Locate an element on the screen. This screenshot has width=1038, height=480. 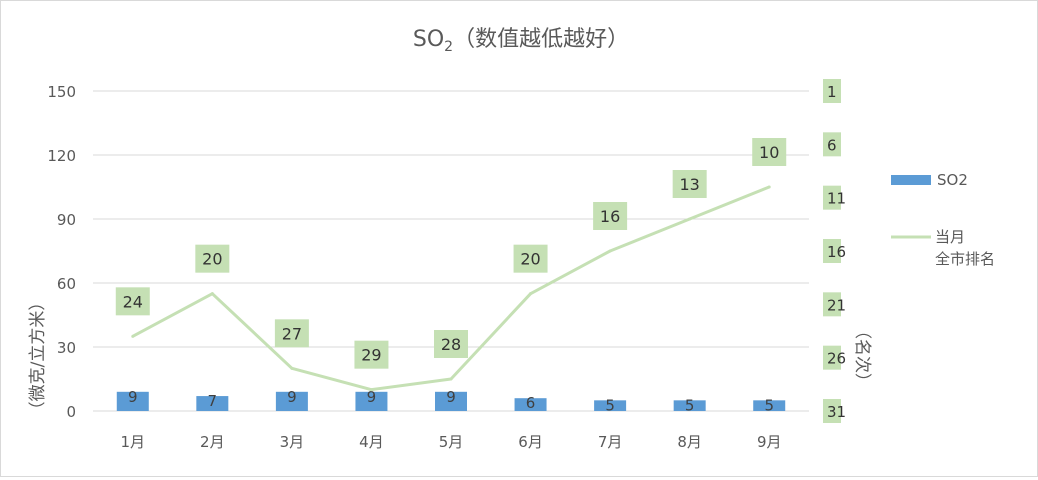
y-right-tick-label: 21 is located at coordinates (836, 305).